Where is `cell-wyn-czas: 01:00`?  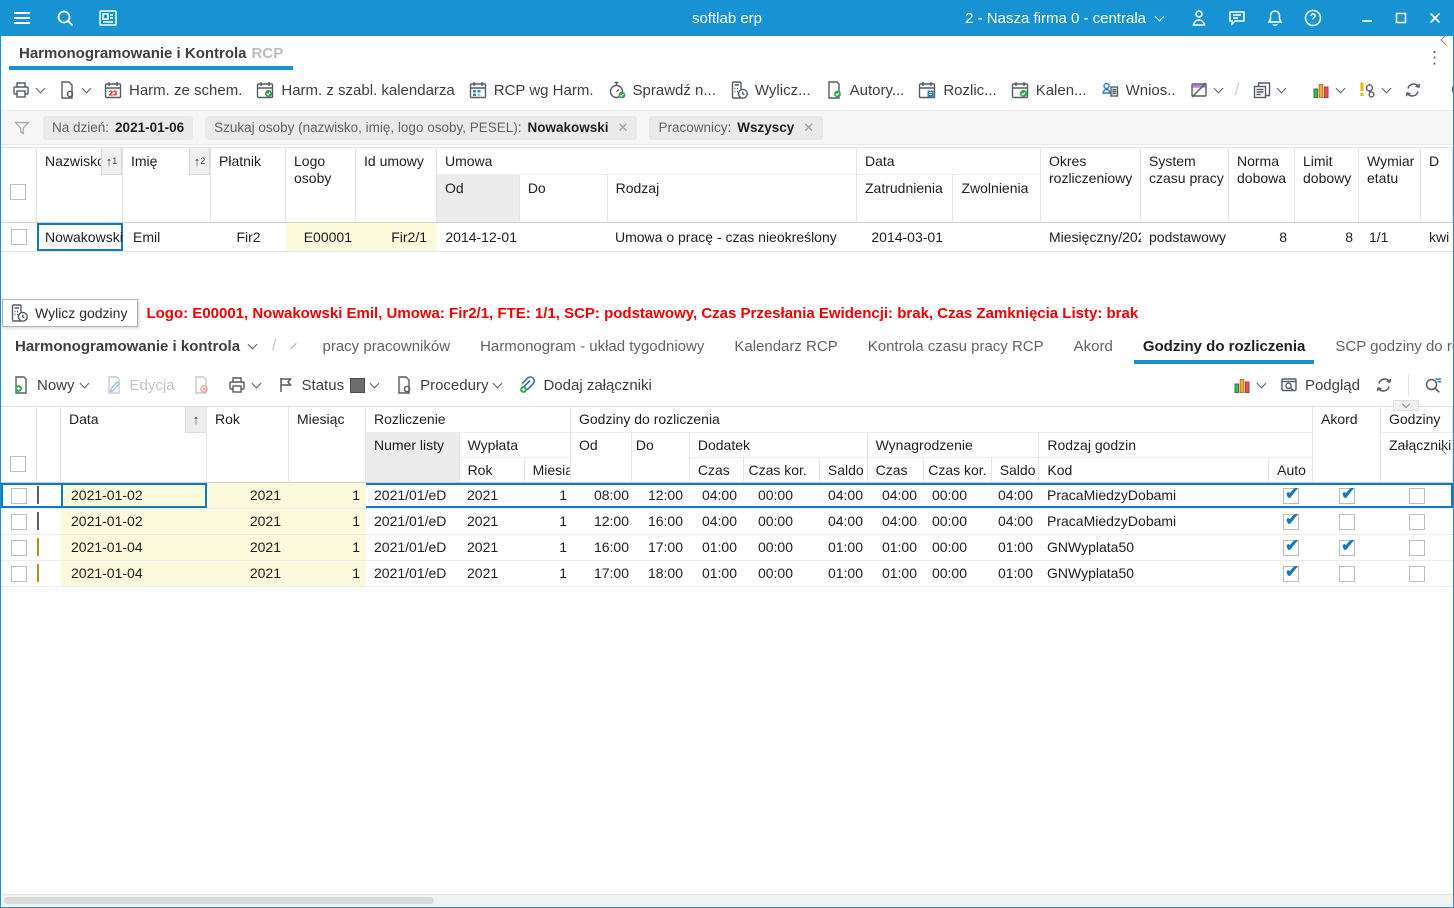 cell-wyn-czas: 01:00 is located at coordinates (899, 547).